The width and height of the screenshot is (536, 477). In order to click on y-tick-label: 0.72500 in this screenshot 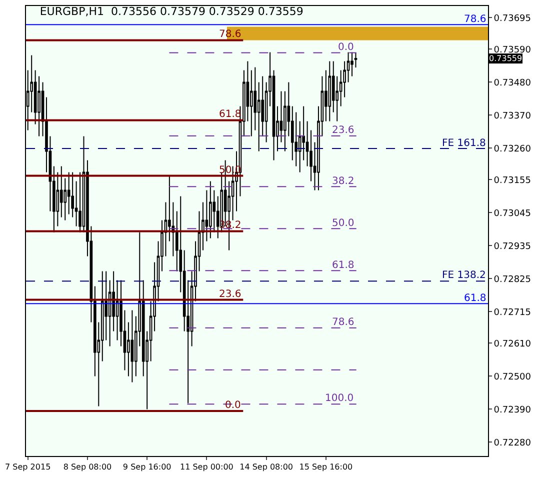, I will do `click(513, 377)`.